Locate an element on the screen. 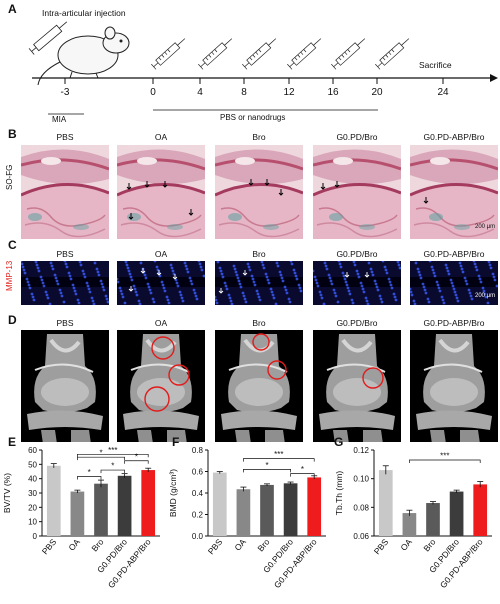  y-tick-label: 10 is located at coordinates (32, 522).